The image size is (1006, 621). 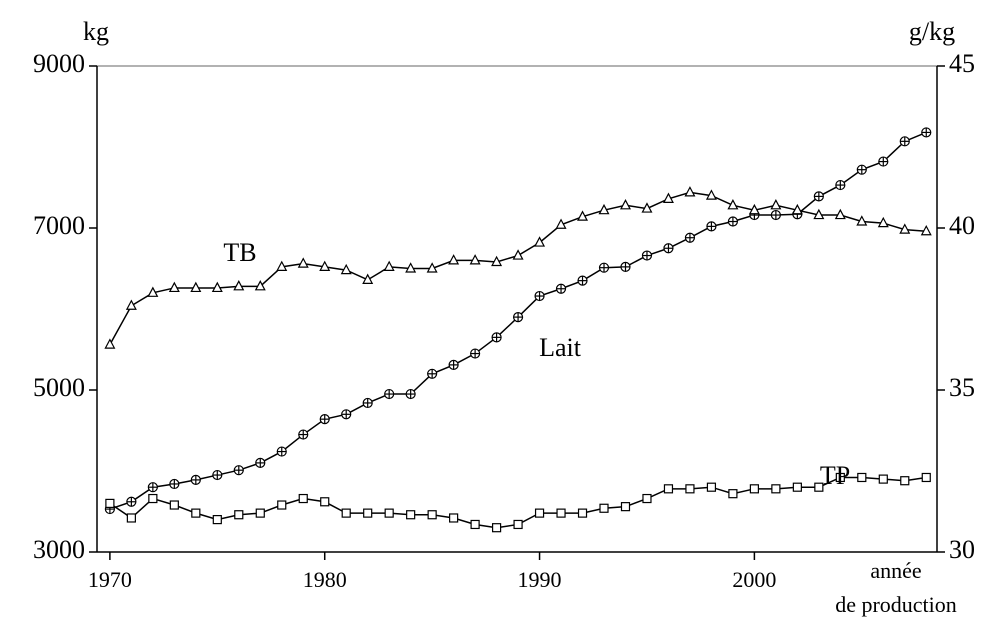 I want to click on y2-tick-label: 35, so click(x=962, y=387).